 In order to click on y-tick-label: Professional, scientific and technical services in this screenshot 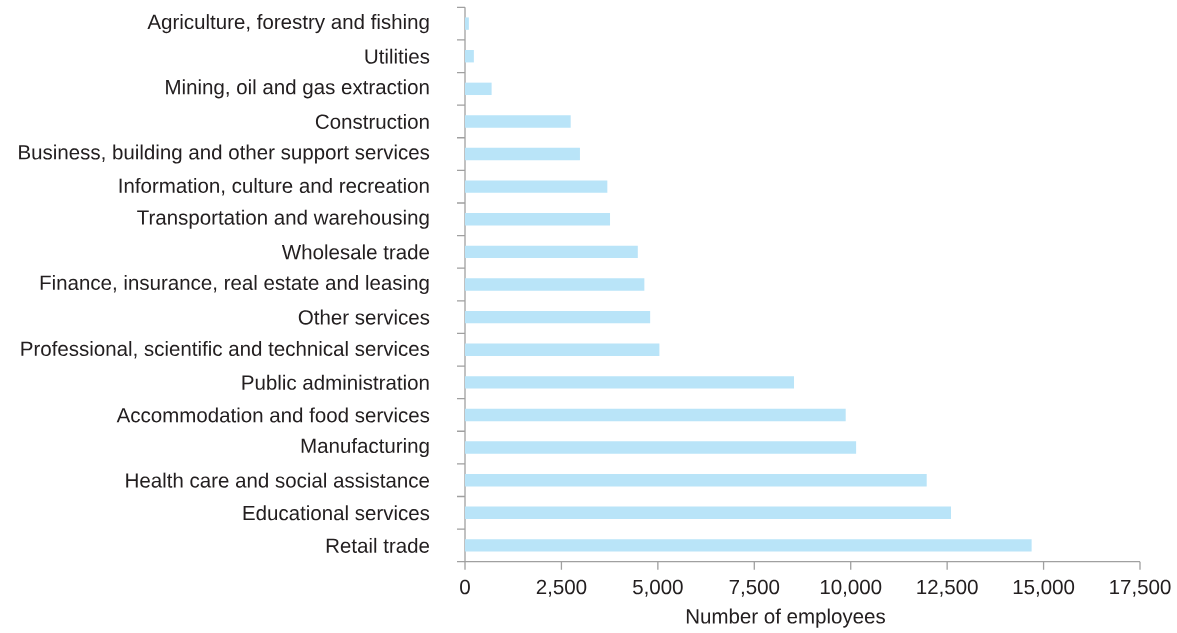, I will do `click(225, 349)`.